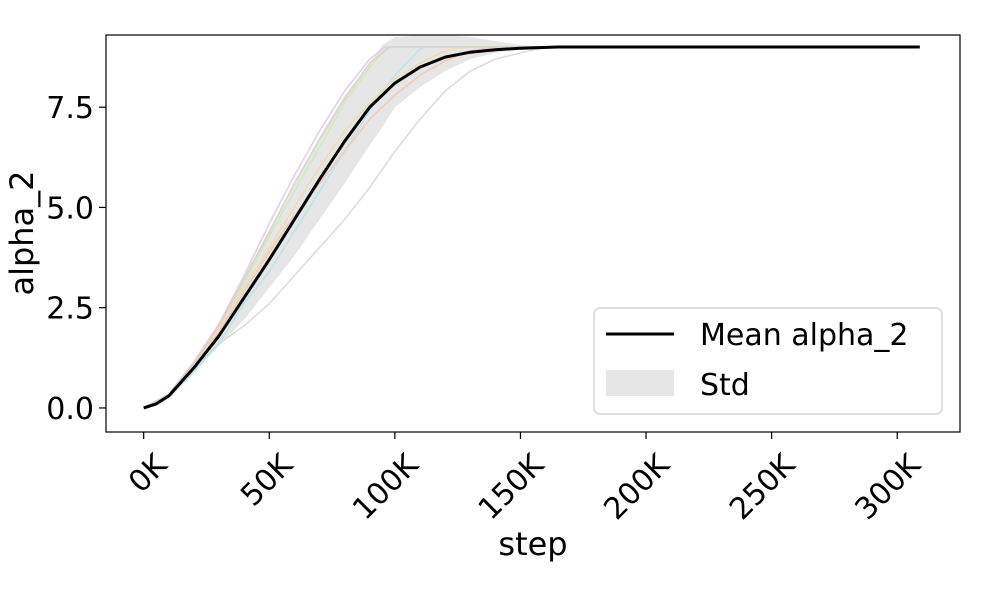 The image size is (996, 598). Describe the element at coordinates (640, 383) in the screenshot. I see `legend-std-swatch` at that location.